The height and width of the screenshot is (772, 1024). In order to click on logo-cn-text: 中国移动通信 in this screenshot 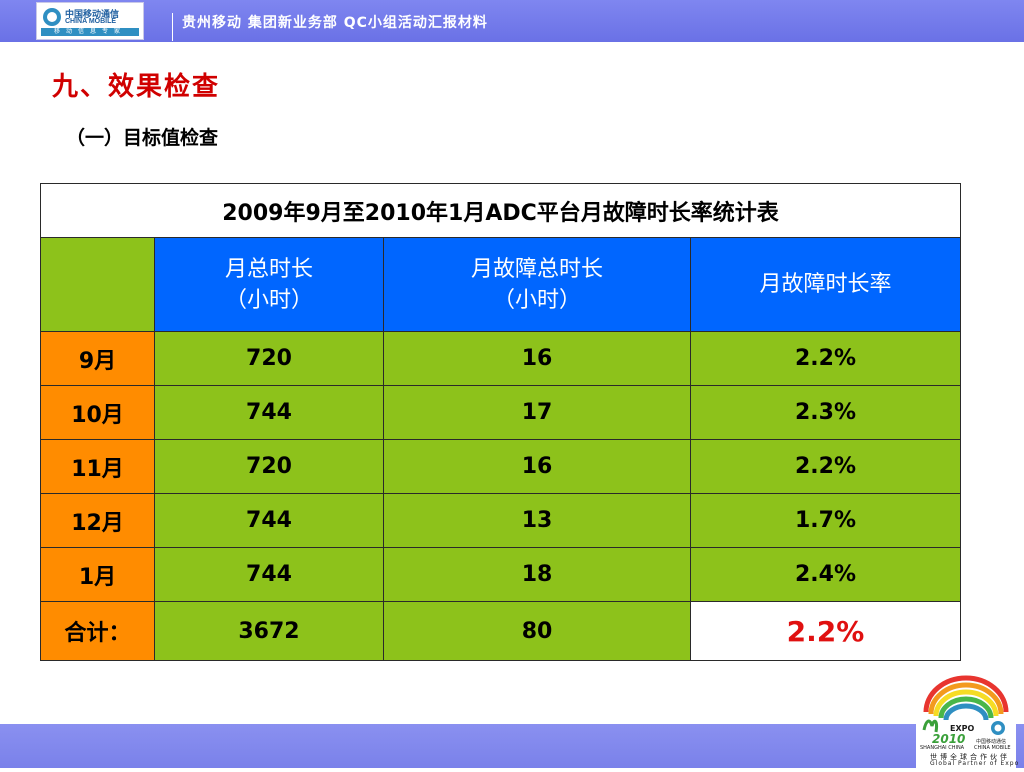, I will do `click(92, 15)`.